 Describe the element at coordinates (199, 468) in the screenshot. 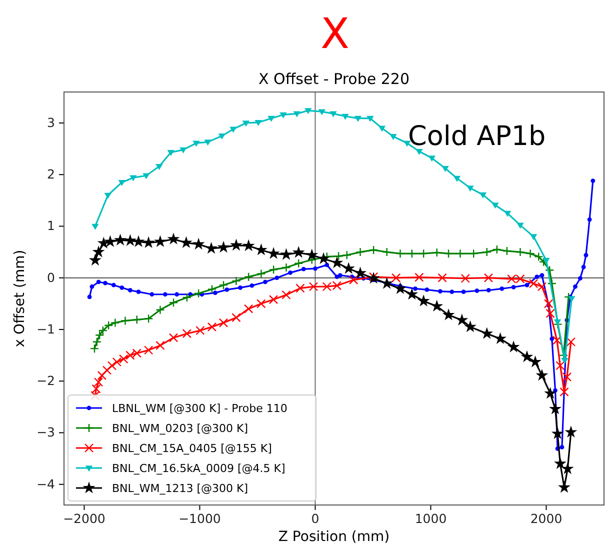

I see `legend-label: BNL_CM_16.5kA_0009 [@4.5 K]` at that location.